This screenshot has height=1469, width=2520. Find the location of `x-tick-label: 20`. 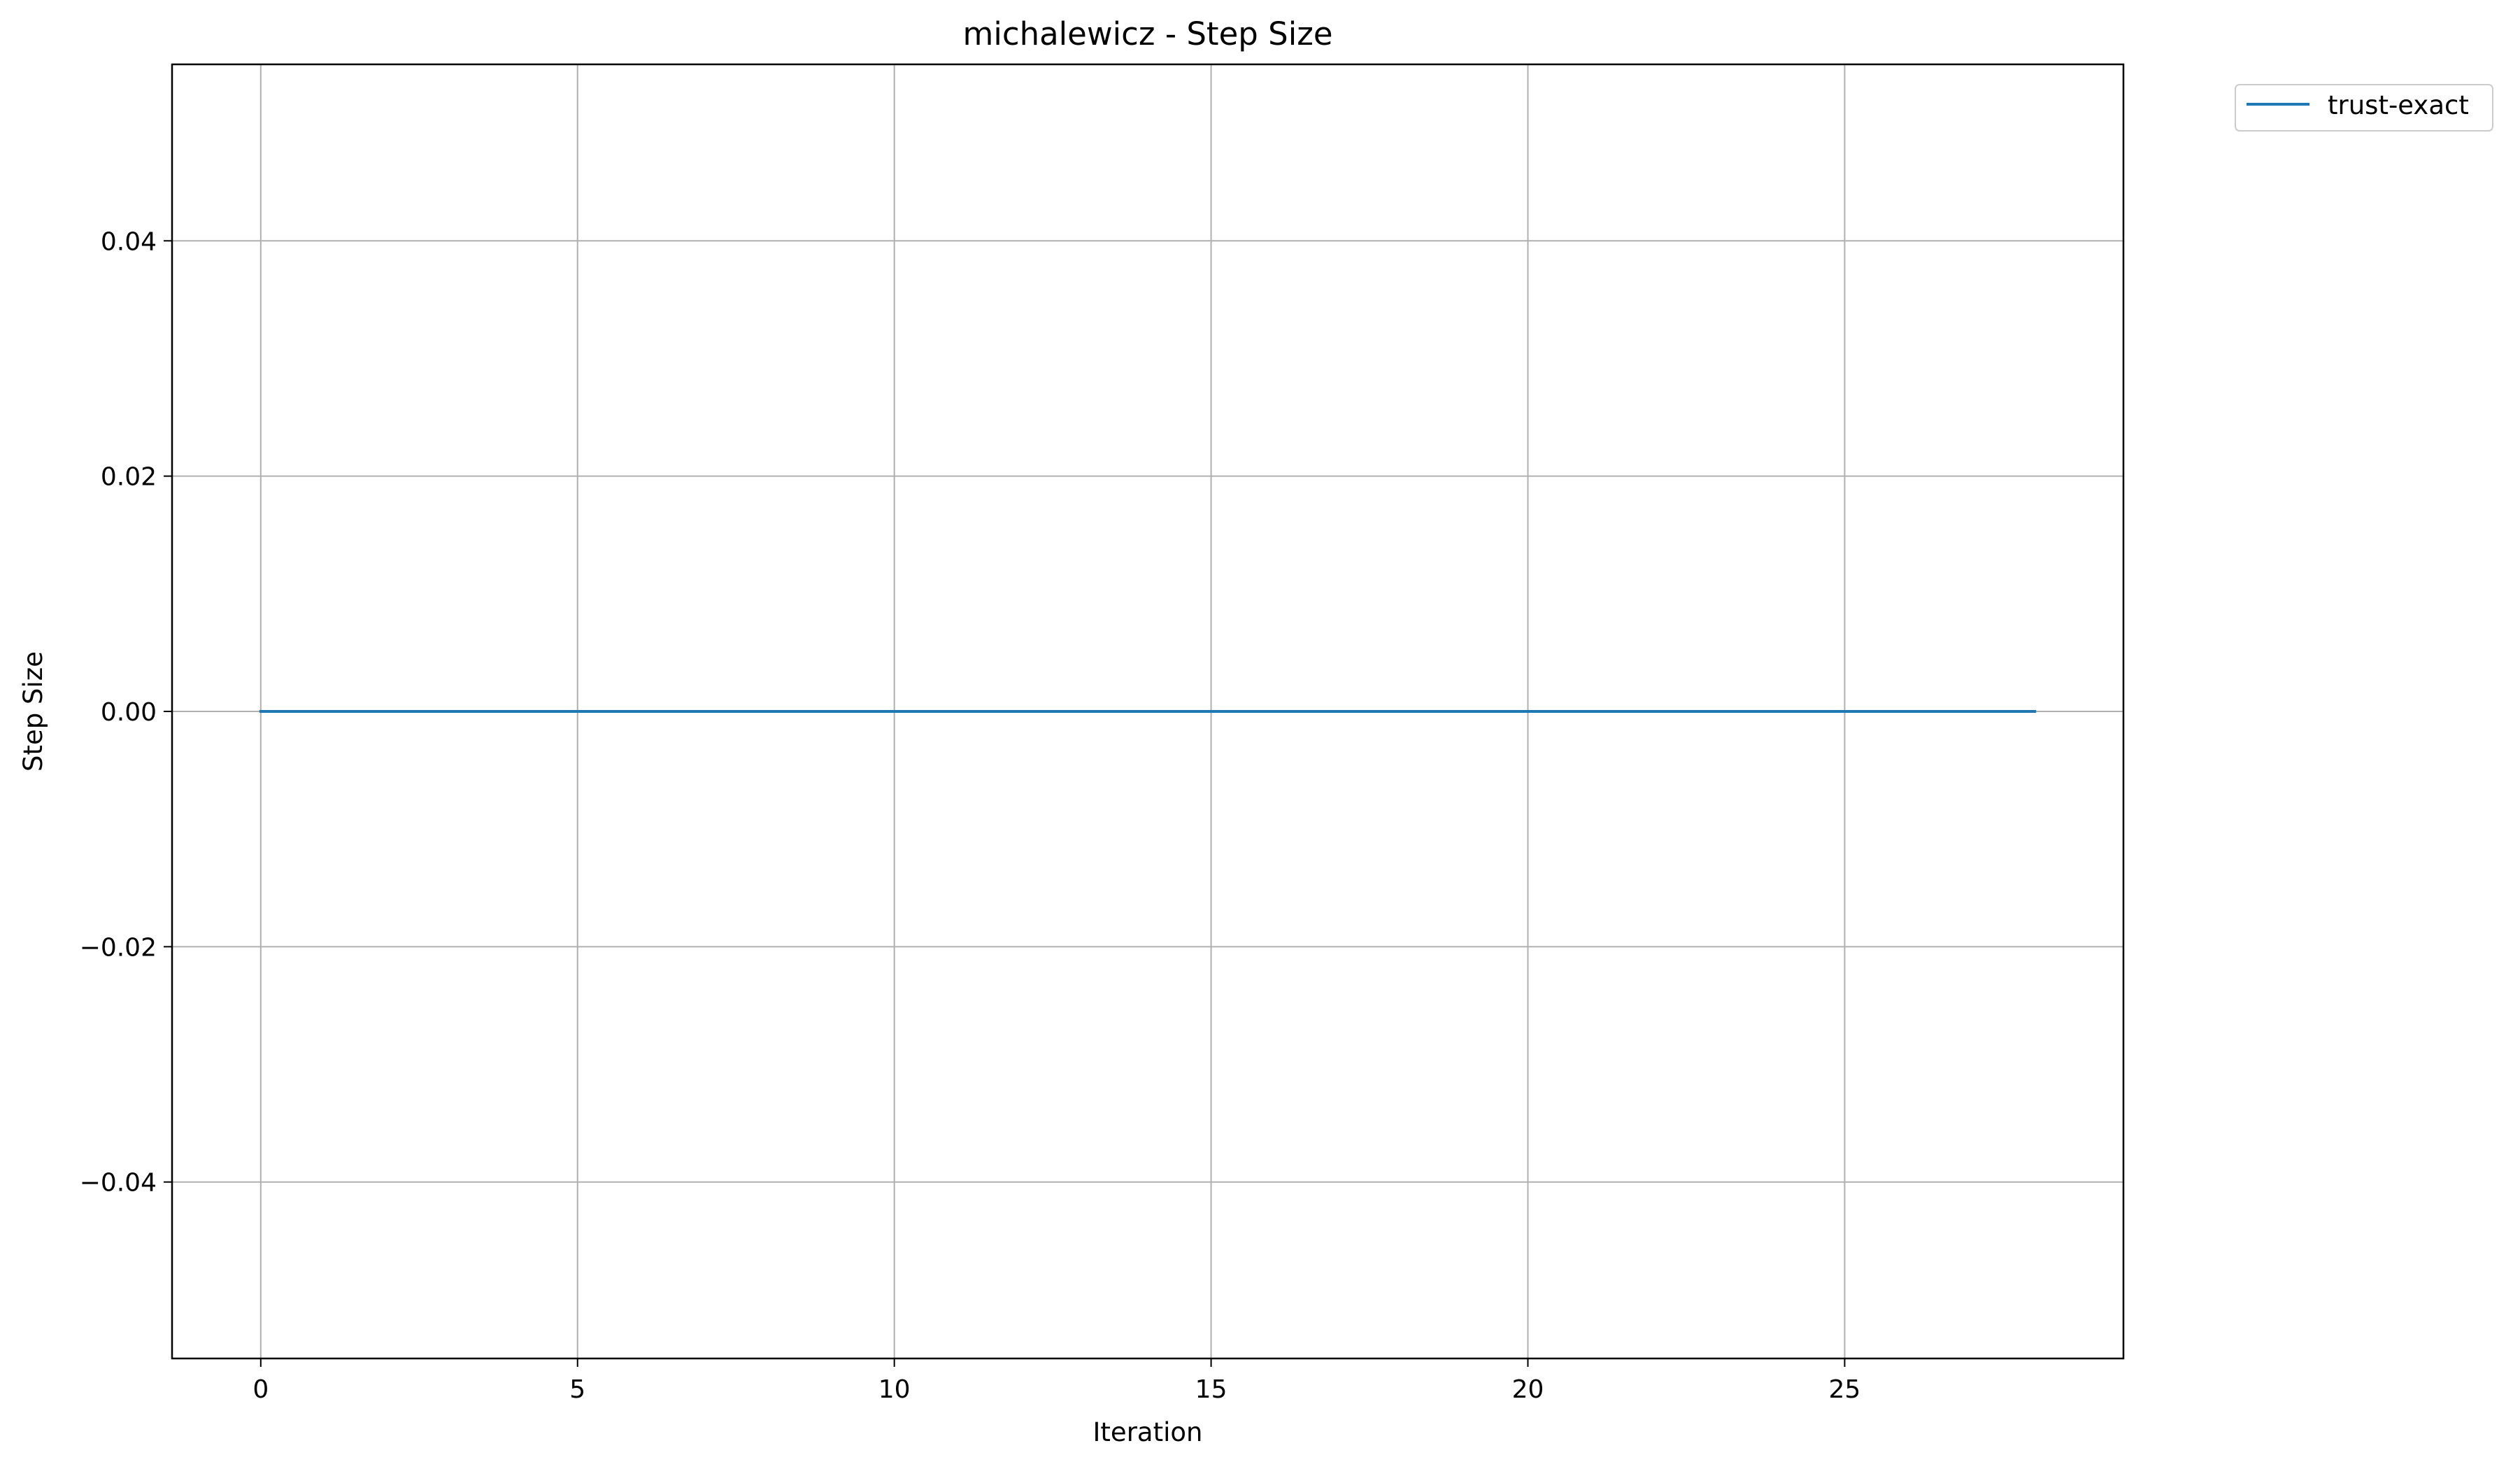

x-tick-label: 20 is located at coordinates (1528, 1389).